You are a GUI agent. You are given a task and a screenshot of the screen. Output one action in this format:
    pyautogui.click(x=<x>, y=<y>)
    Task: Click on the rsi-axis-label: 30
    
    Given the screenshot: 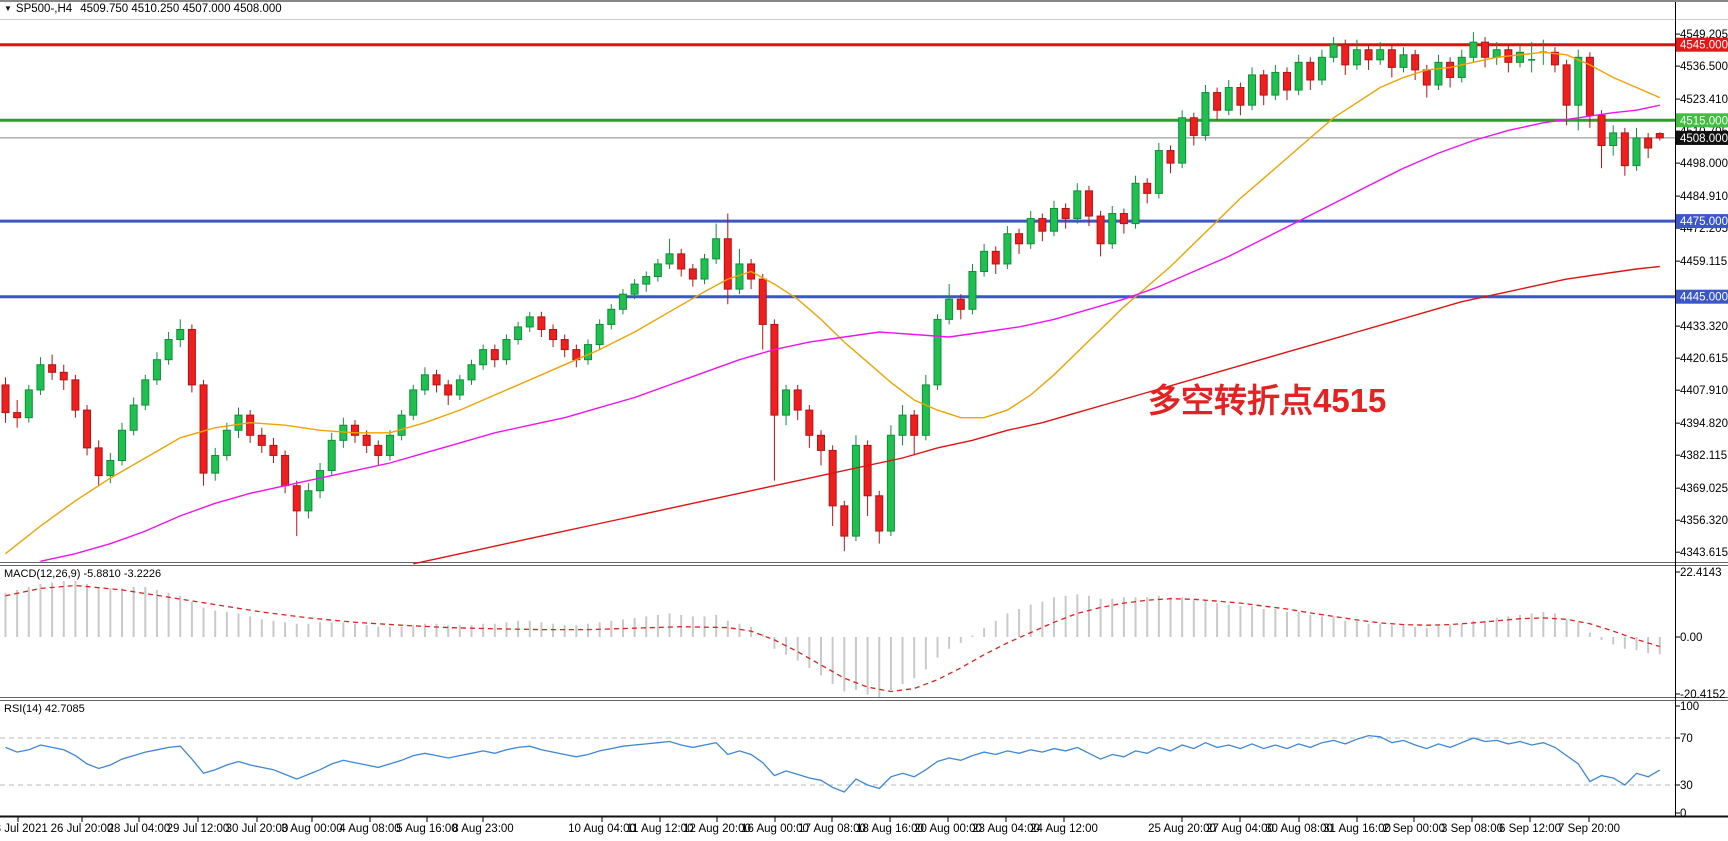 What is the action you would take?
    pyautogui.click(x=1686, y=786)
    